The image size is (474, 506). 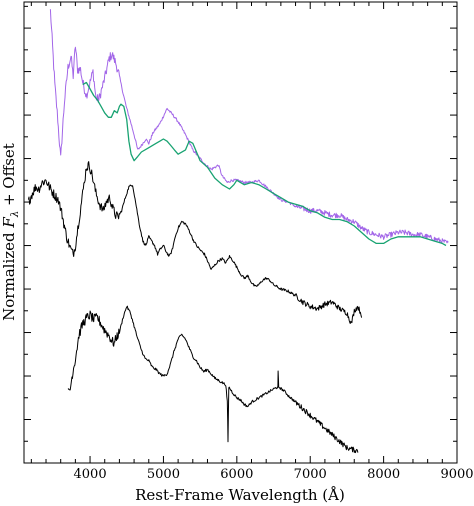 What do you see at coordinates (163, 474) in the screenshot?
I see `x-tick-label: 5000` at bounding box center [163, 474].